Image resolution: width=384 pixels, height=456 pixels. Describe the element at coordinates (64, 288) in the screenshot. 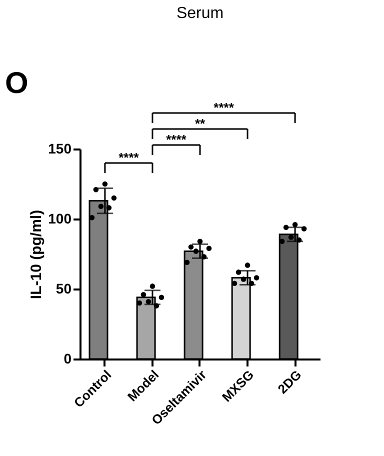

I see `y-tick-label: 50` at that location.